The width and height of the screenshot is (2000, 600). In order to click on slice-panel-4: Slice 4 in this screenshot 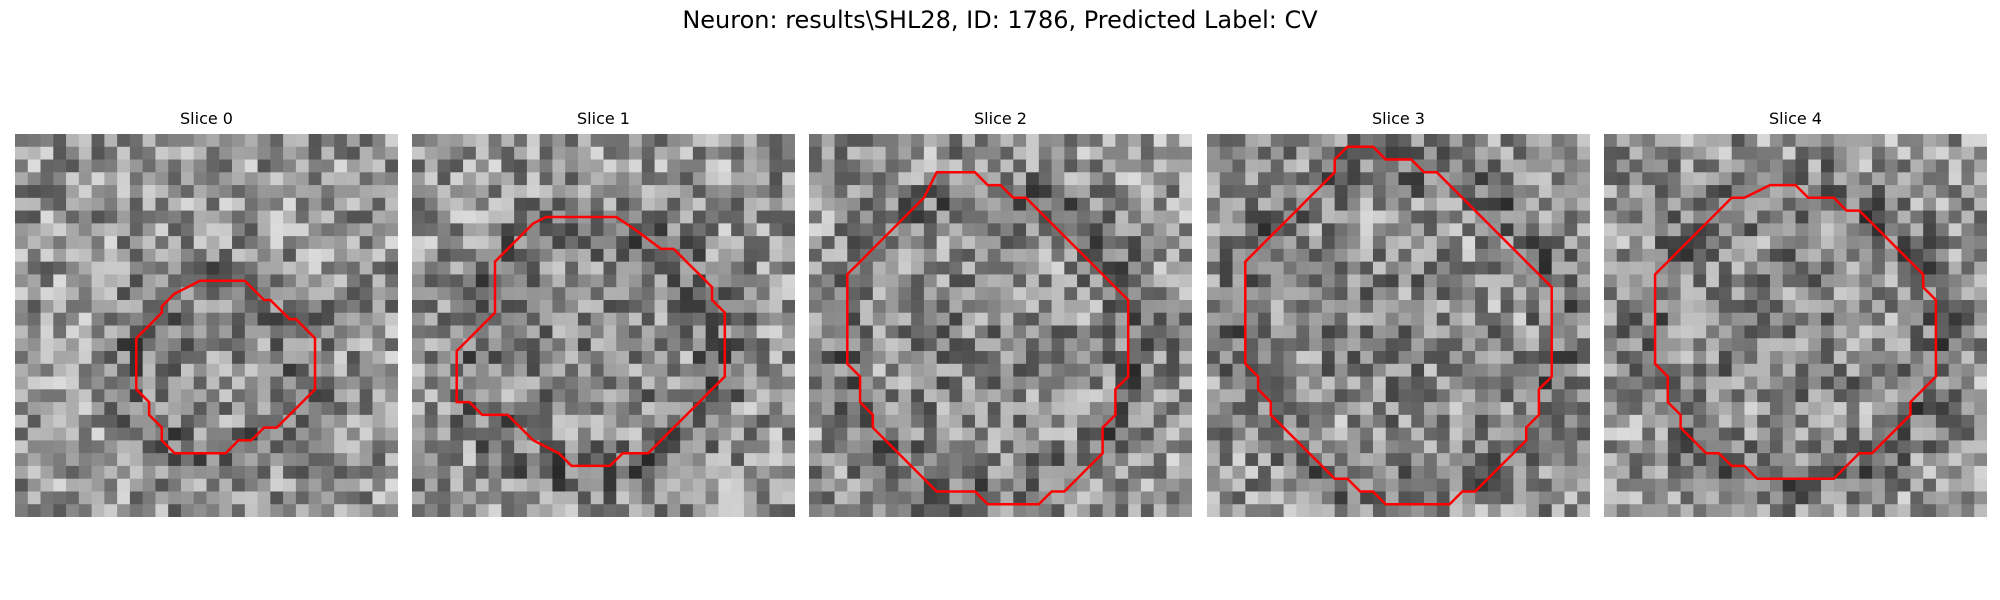, I will do `click(1795, 312)`.